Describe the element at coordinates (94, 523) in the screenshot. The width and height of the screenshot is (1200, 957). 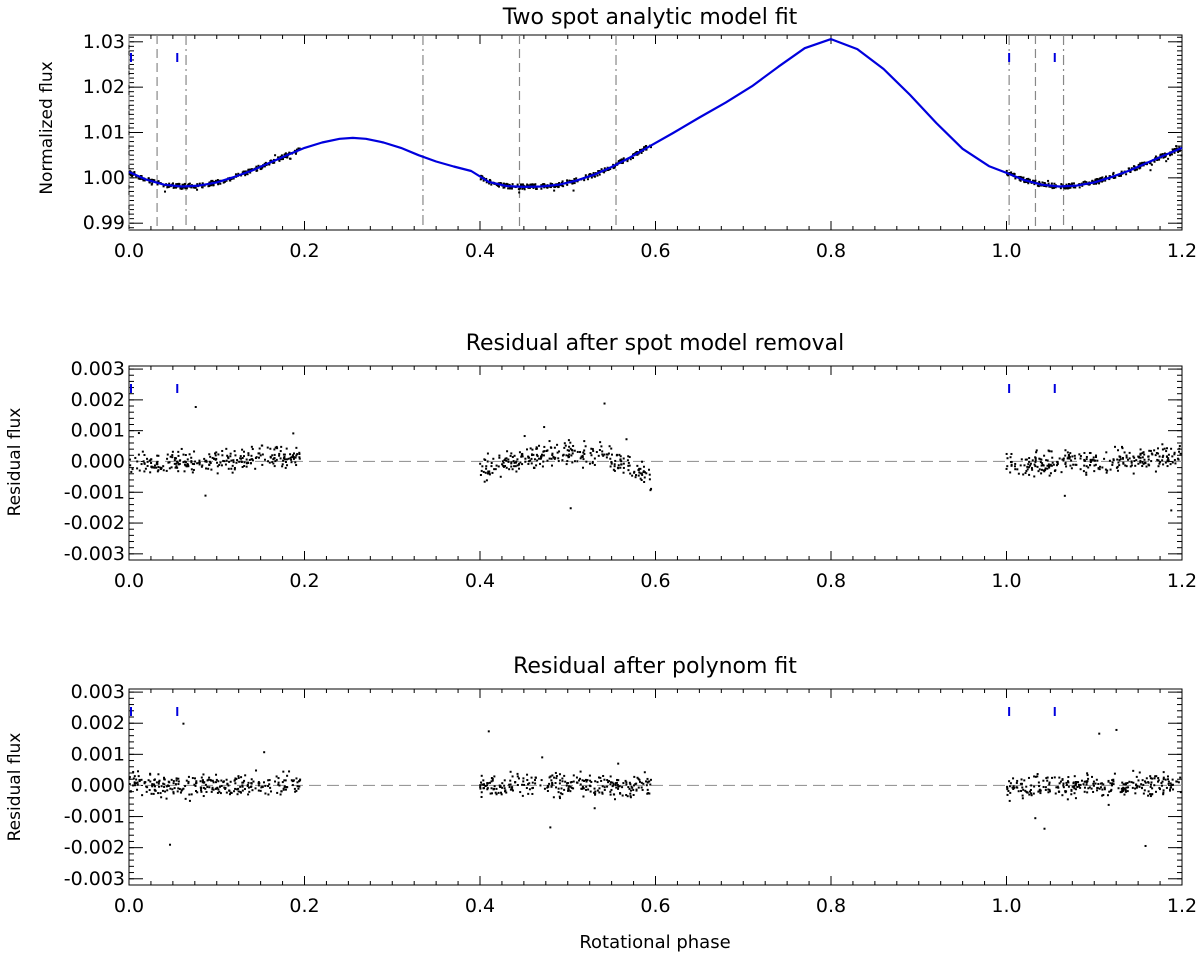
I see `y-tick-label: -0.002` at that location.